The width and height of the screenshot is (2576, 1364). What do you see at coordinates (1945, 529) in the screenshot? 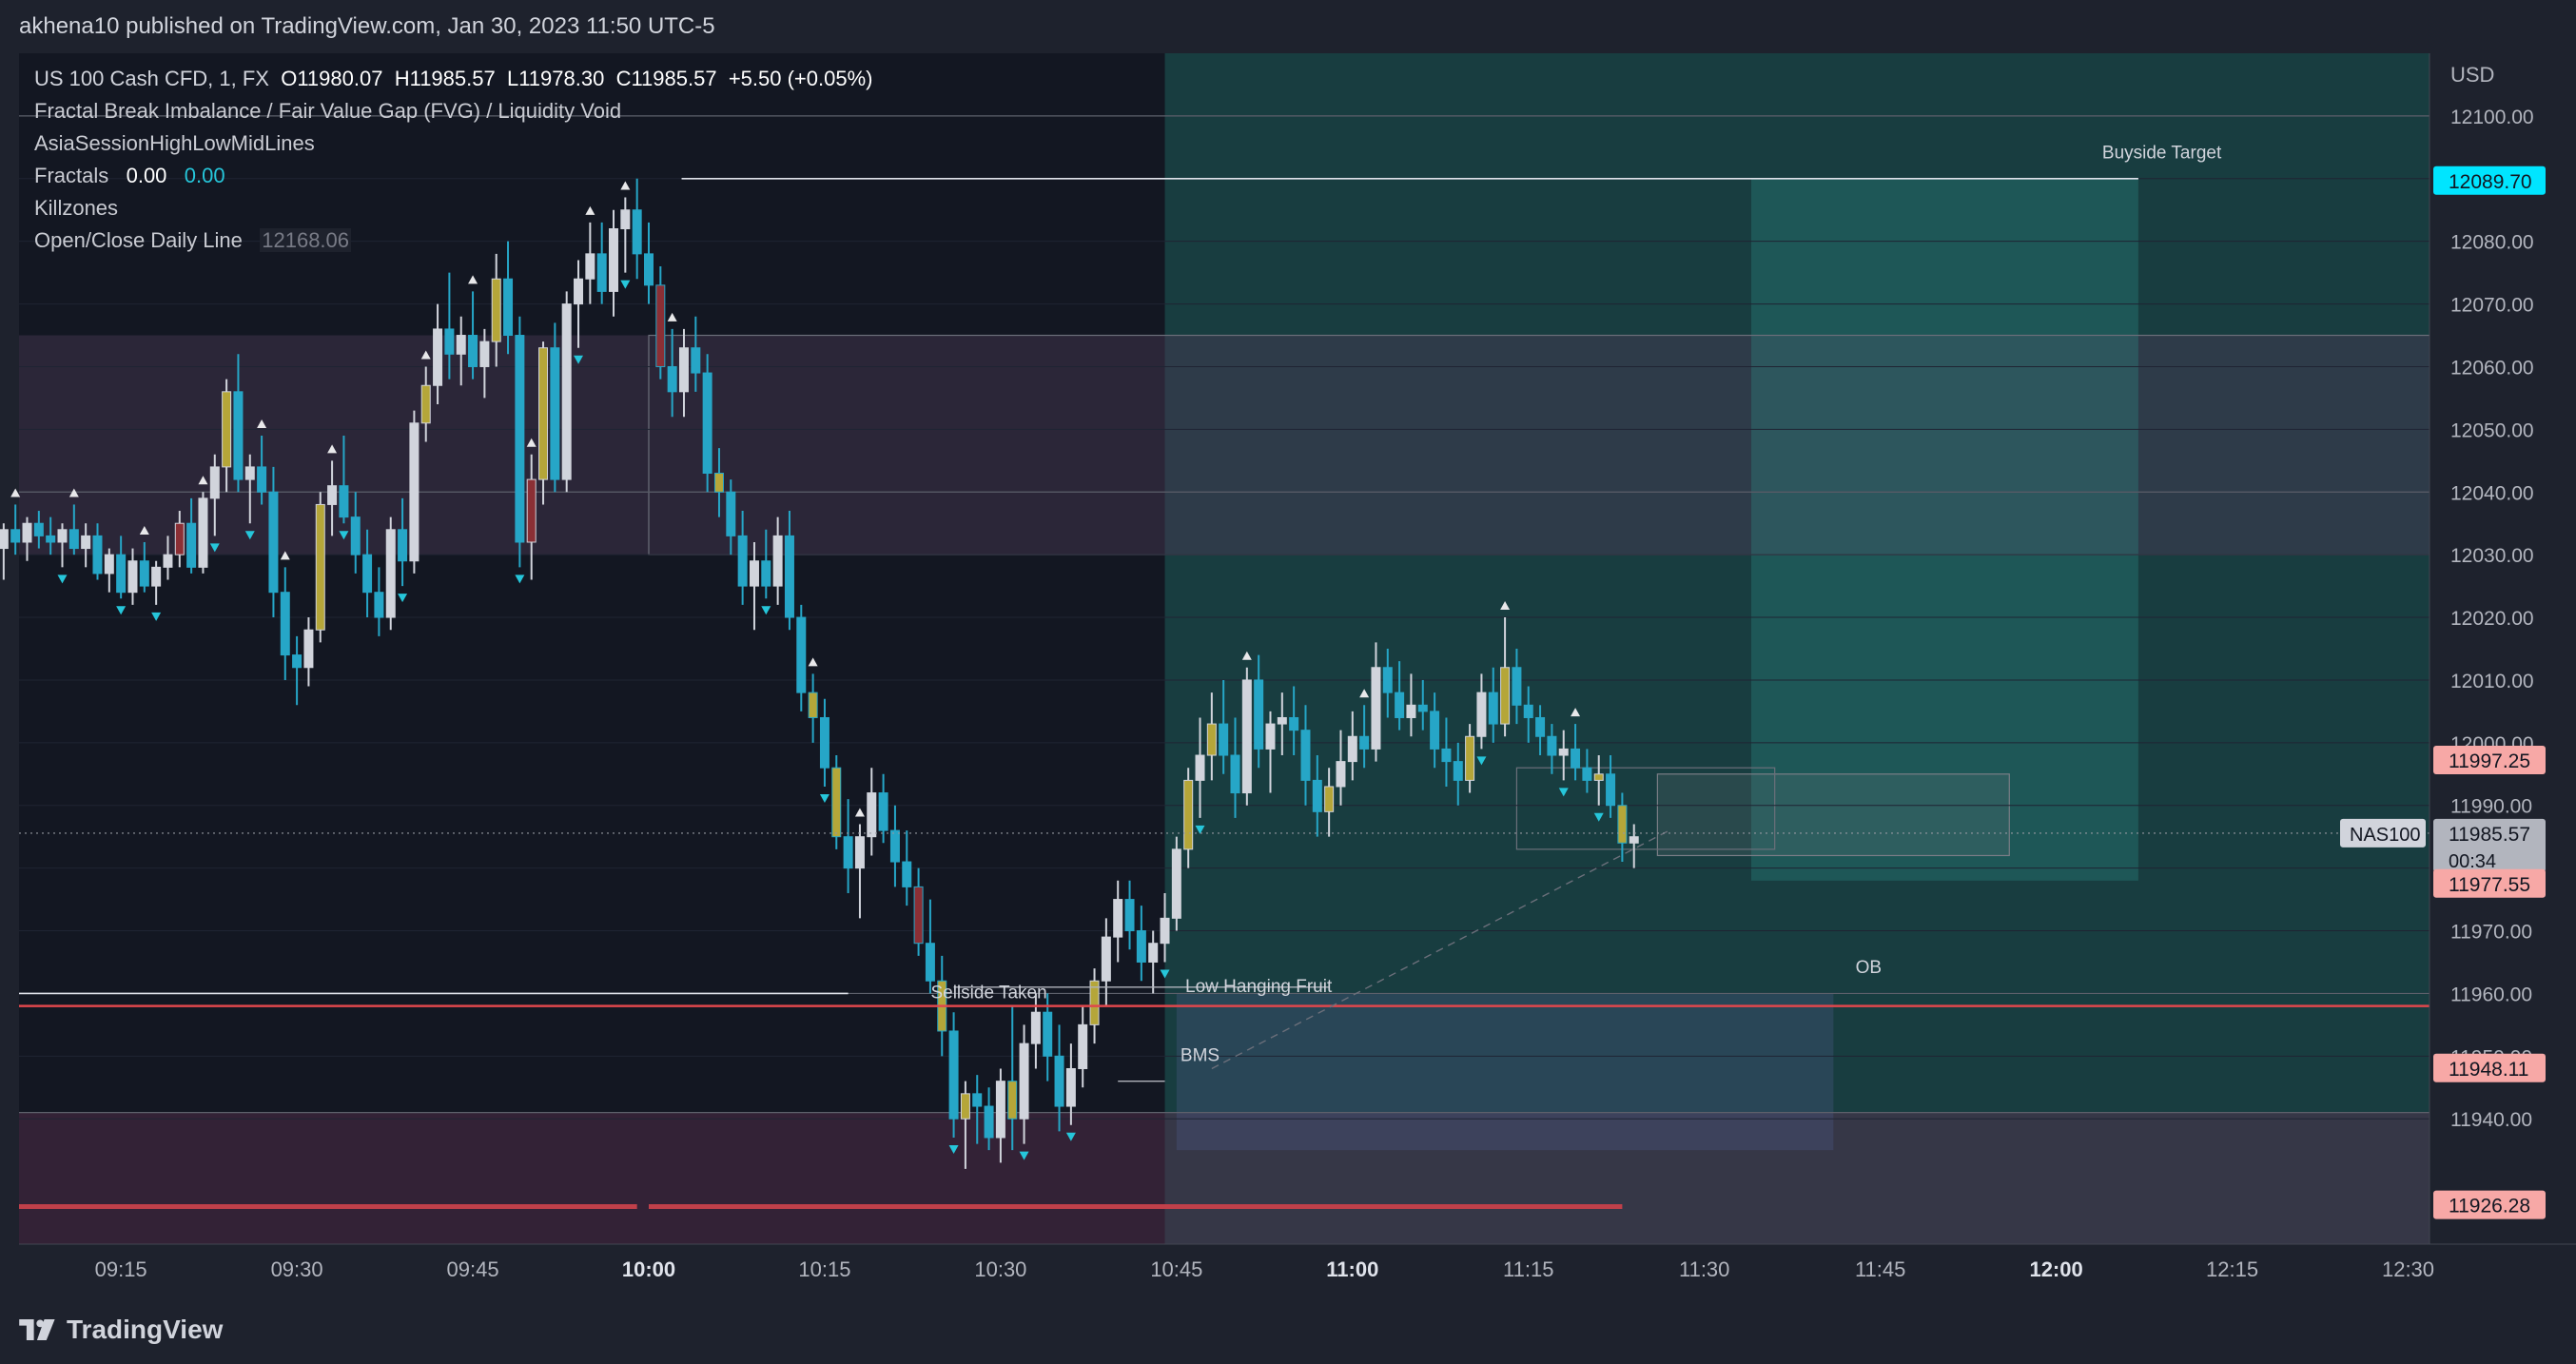
I see `target-box` at bounding box center [1945, 529].